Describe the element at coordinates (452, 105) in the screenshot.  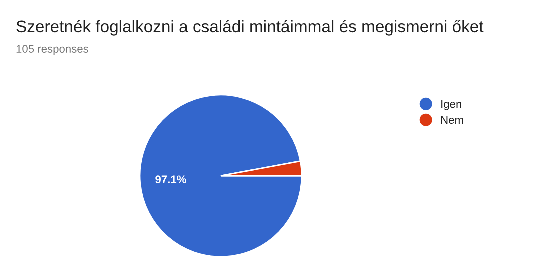
I see `legend-label: Igen` at that location.